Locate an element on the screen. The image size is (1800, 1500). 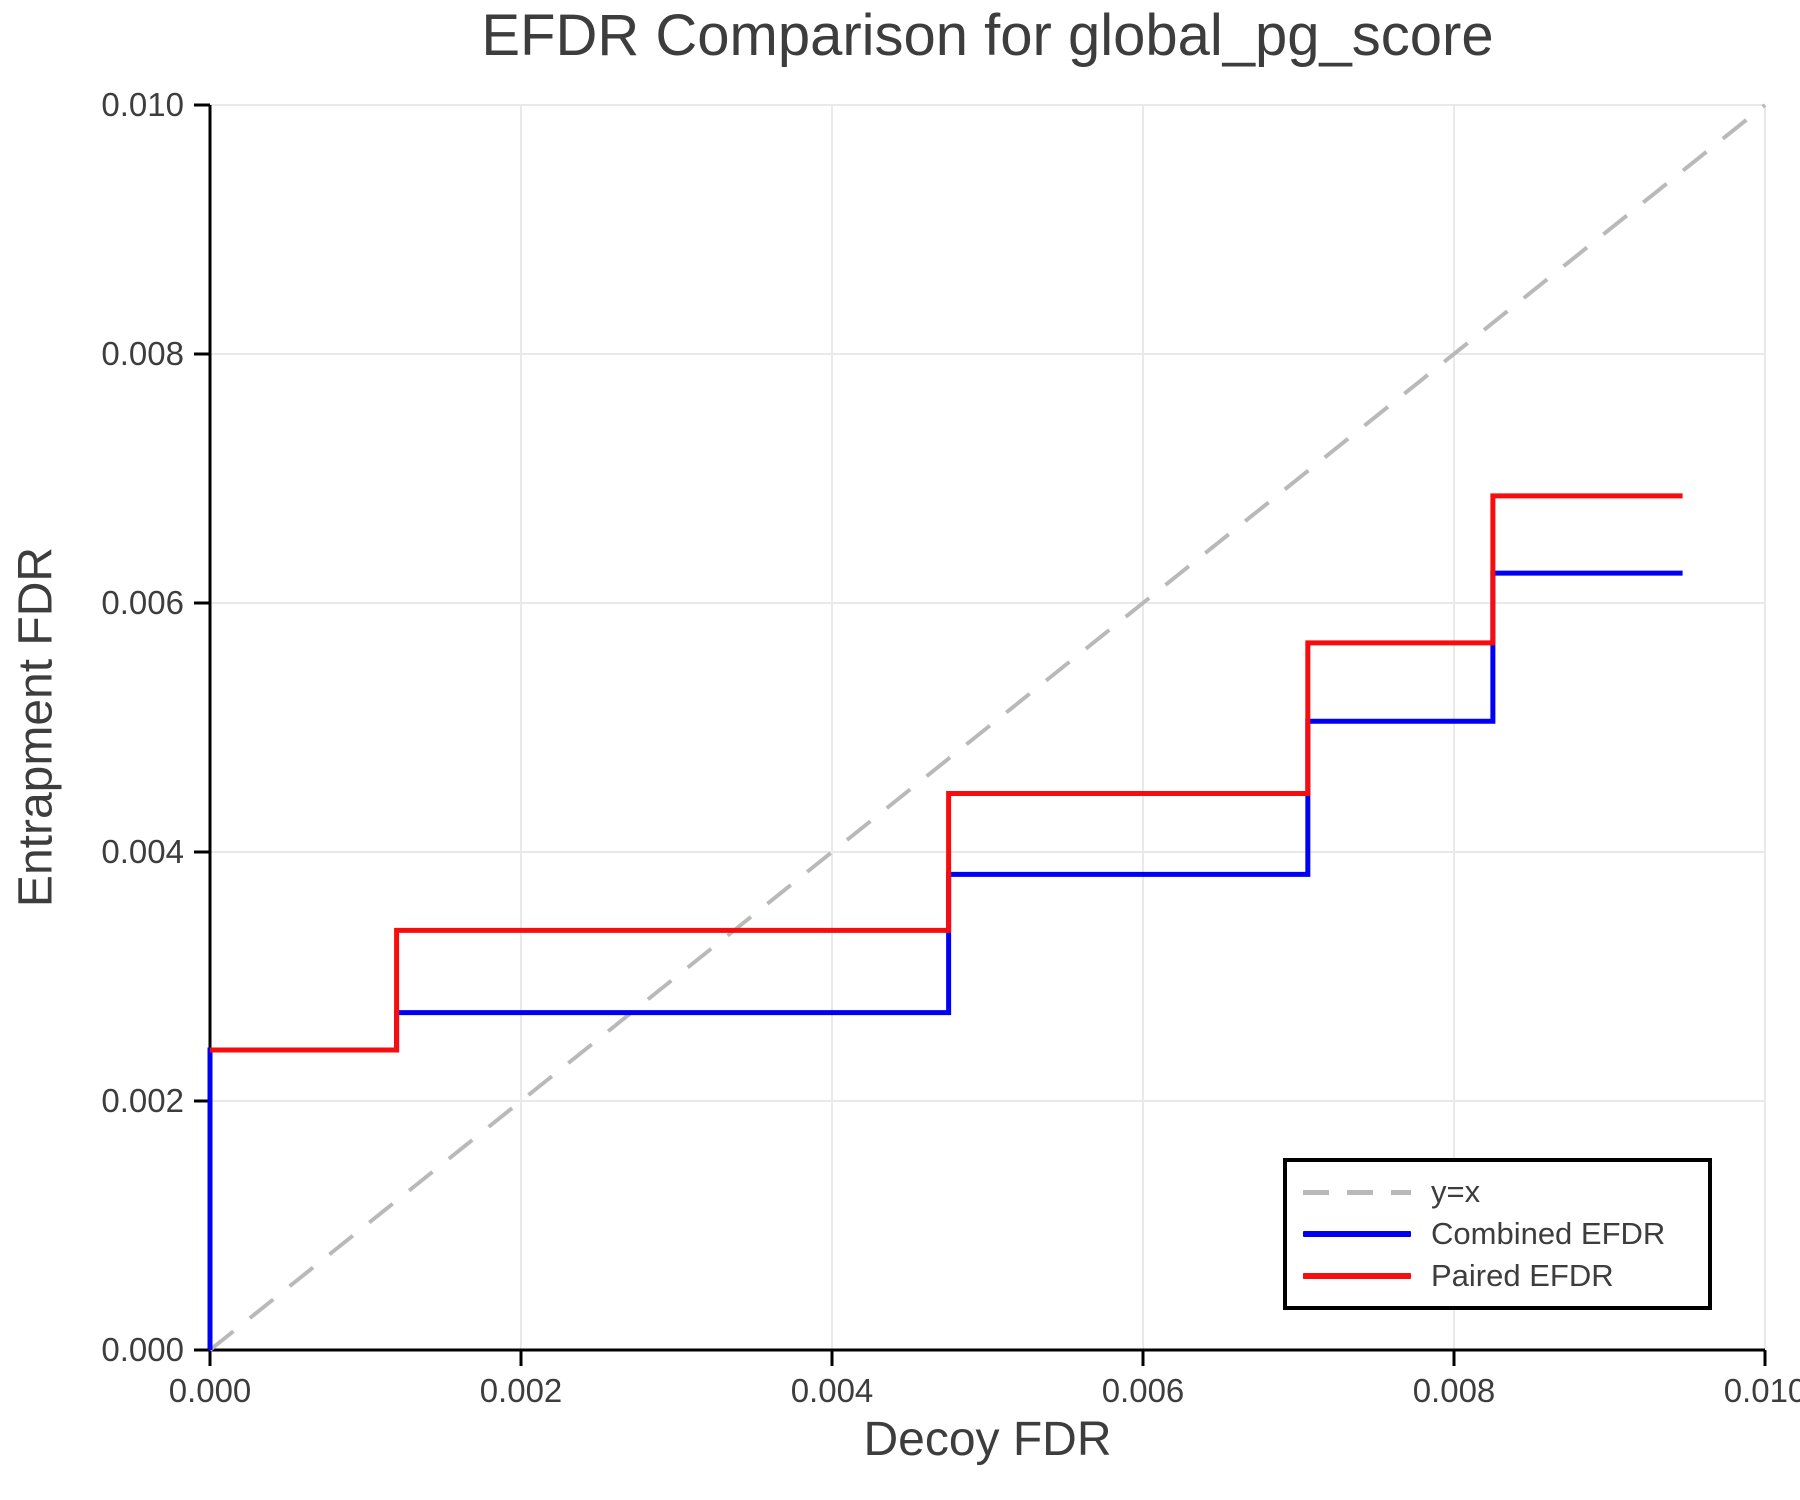
legend-label: Paired EFDR is located at coordinates (1522, 1275).